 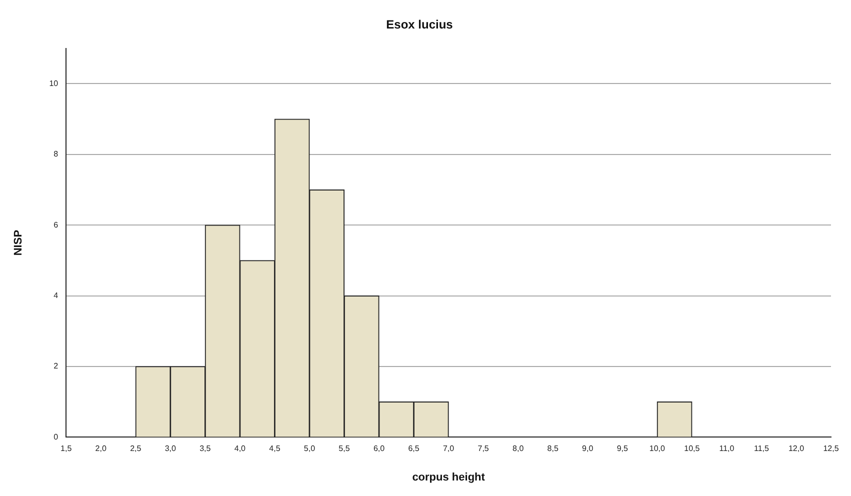 I want to click on x-tick-label: 9,0, so click(x=588, y=449).